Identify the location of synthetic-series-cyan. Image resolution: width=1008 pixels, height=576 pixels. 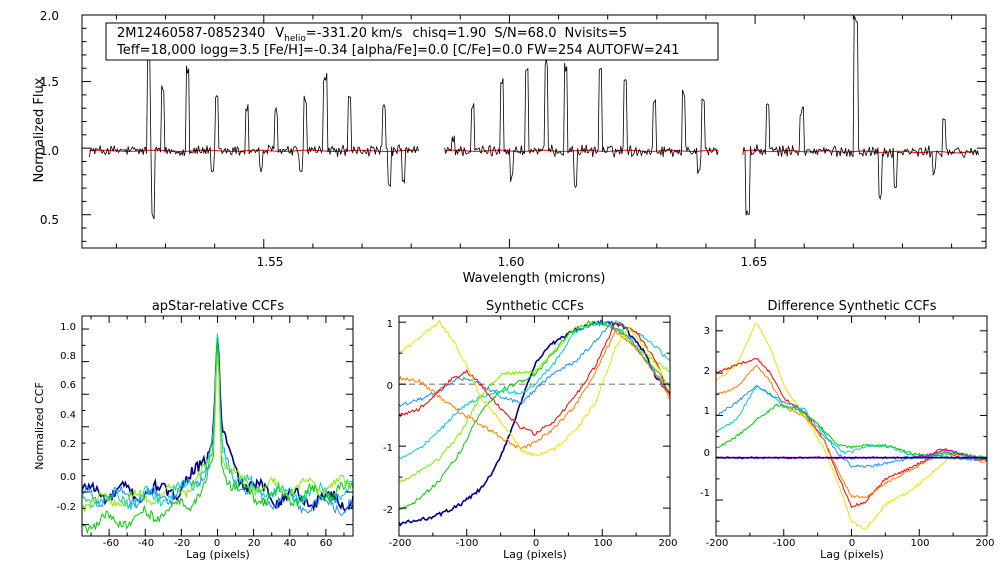
(534, 389).